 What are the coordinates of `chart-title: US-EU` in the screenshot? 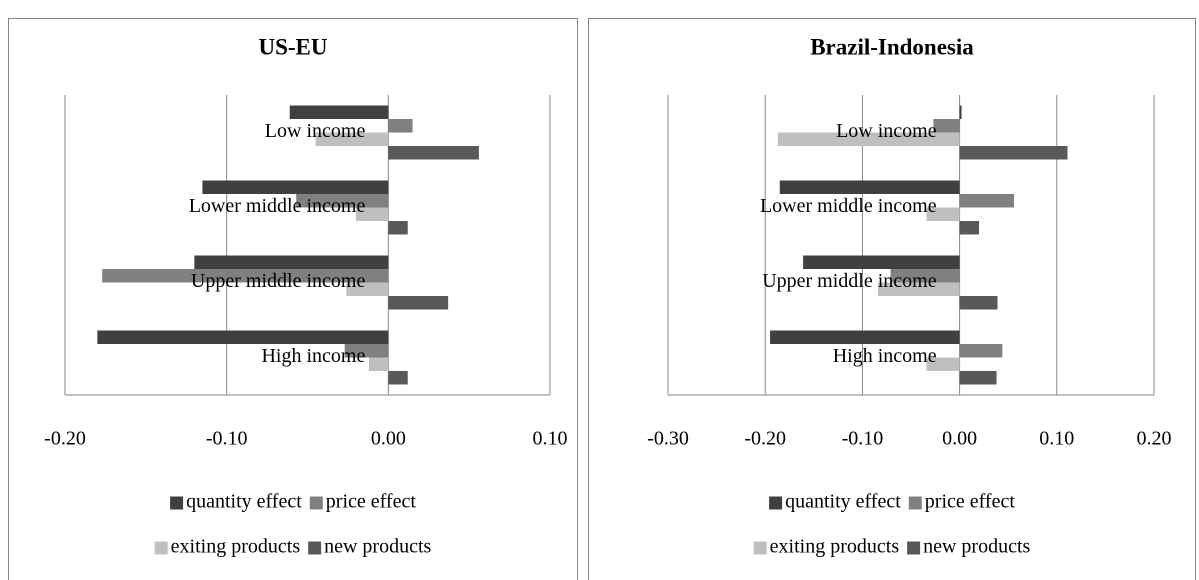 It's located at (292, 46).